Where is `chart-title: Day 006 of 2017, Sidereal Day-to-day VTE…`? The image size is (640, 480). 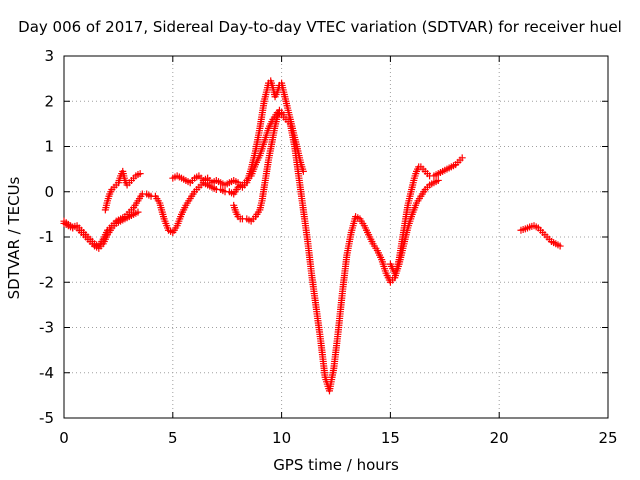 chart-title: Day 006 of 2017, Sidereal Day-to-day VTE… is located at coordinates (320, 27).